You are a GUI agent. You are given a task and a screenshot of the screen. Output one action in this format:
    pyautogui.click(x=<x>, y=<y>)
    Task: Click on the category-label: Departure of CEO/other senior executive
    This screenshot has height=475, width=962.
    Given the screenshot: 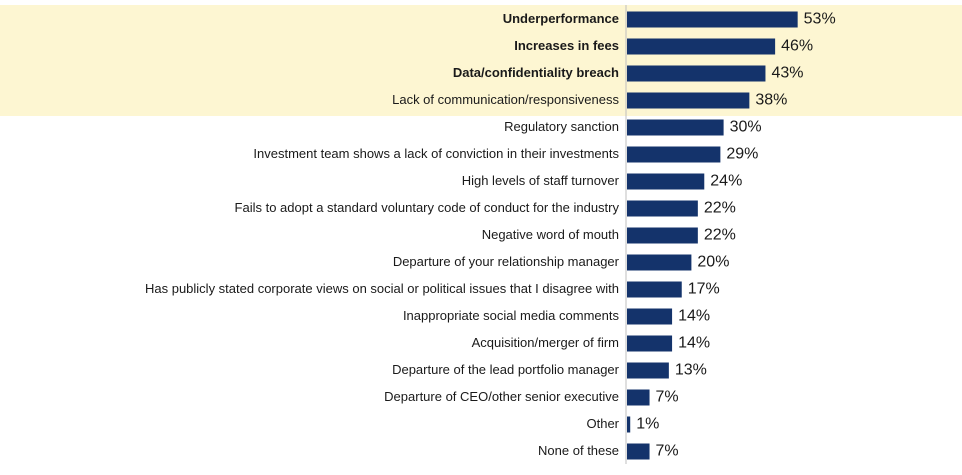 What is the action you would take?
    pyautogui.click(x=501, y=396)
    